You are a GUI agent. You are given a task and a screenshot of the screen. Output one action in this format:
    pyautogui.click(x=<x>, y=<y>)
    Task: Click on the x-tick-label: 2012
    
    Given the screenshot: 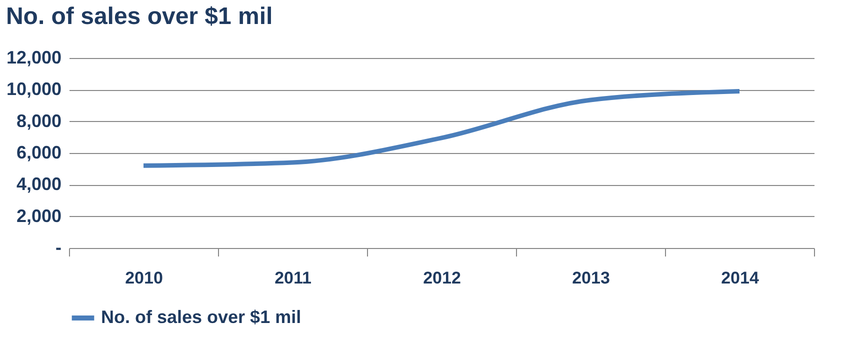 What is the action you would take?
    pyautogui.click(x=442, y=278)
    